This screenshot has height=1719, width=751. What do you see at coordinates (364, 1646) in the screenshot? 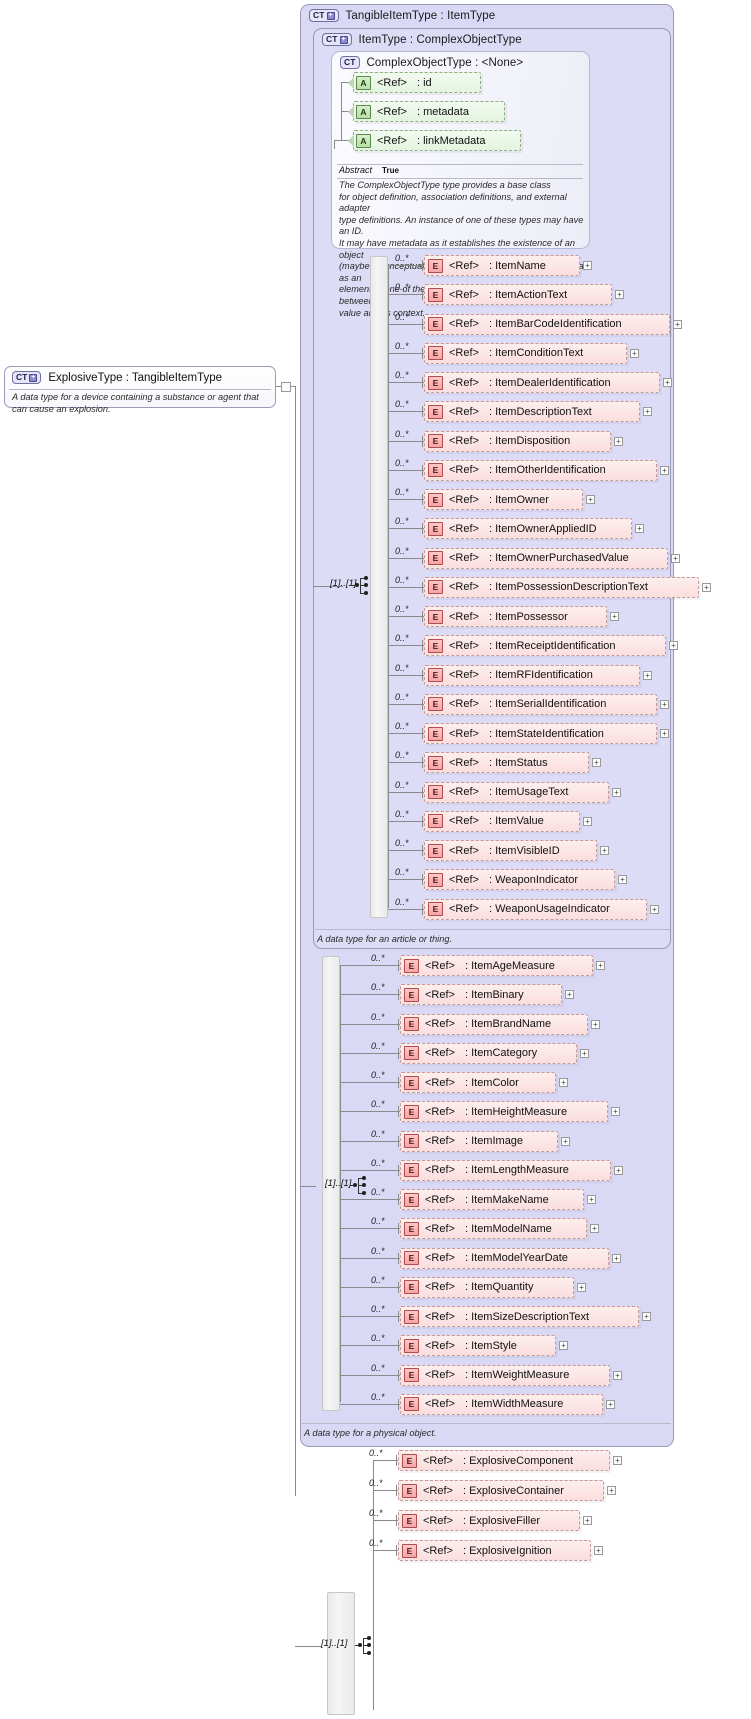
I see `sequence-compositor-group3` at bounding box center [364, 1646].